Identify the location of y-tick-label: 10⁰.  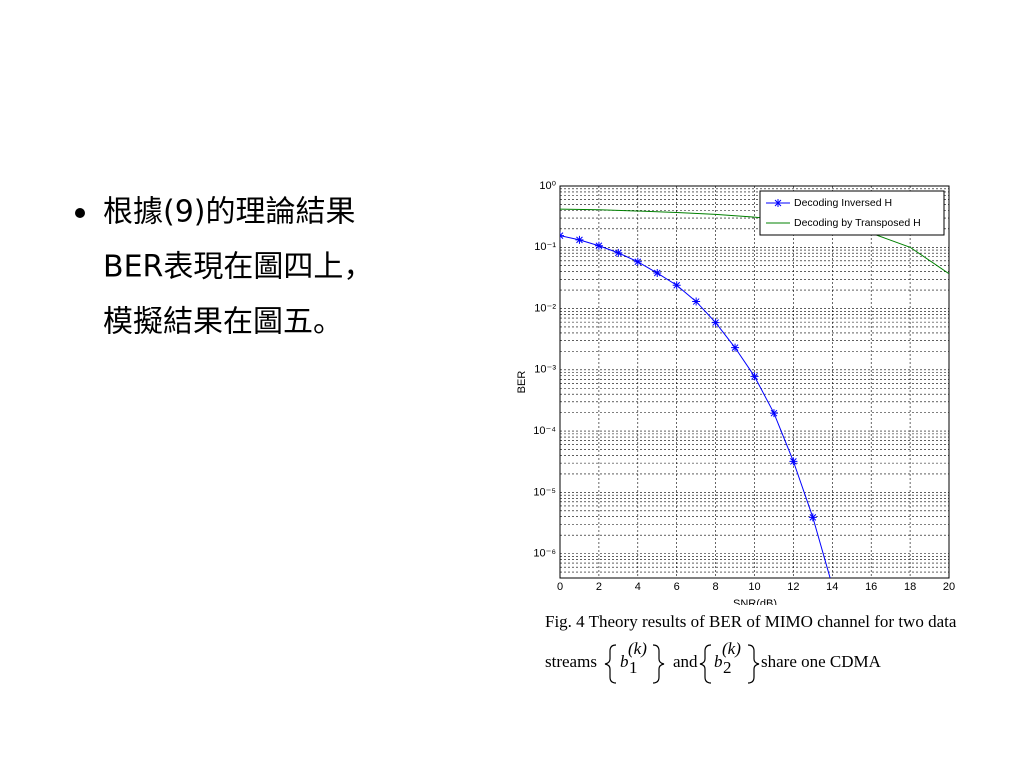
(547, 186).